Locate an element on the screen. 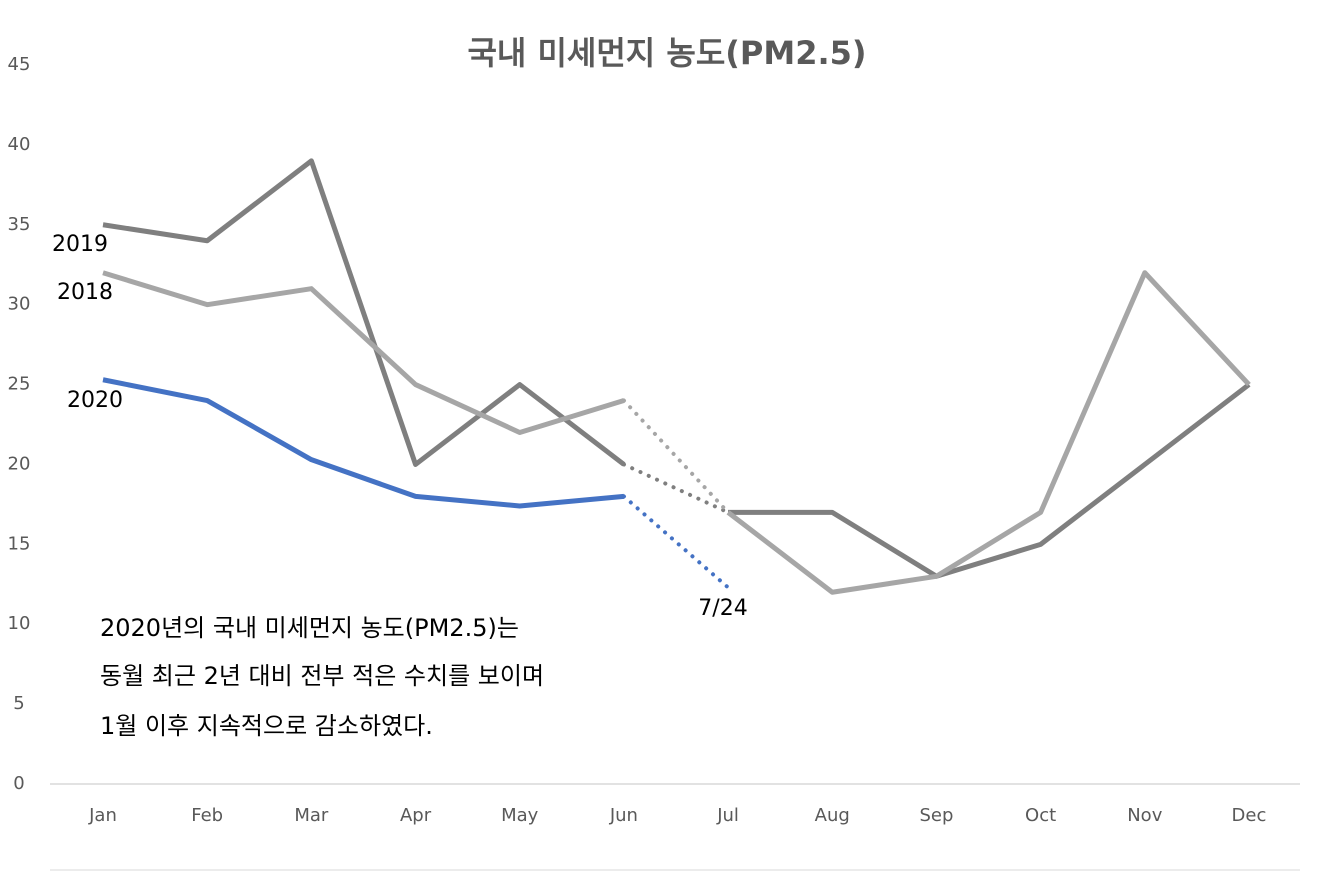 The height and width of the screenshot is (874, 1328). x-tick-label: Sep is located at coordinates (936, 815).